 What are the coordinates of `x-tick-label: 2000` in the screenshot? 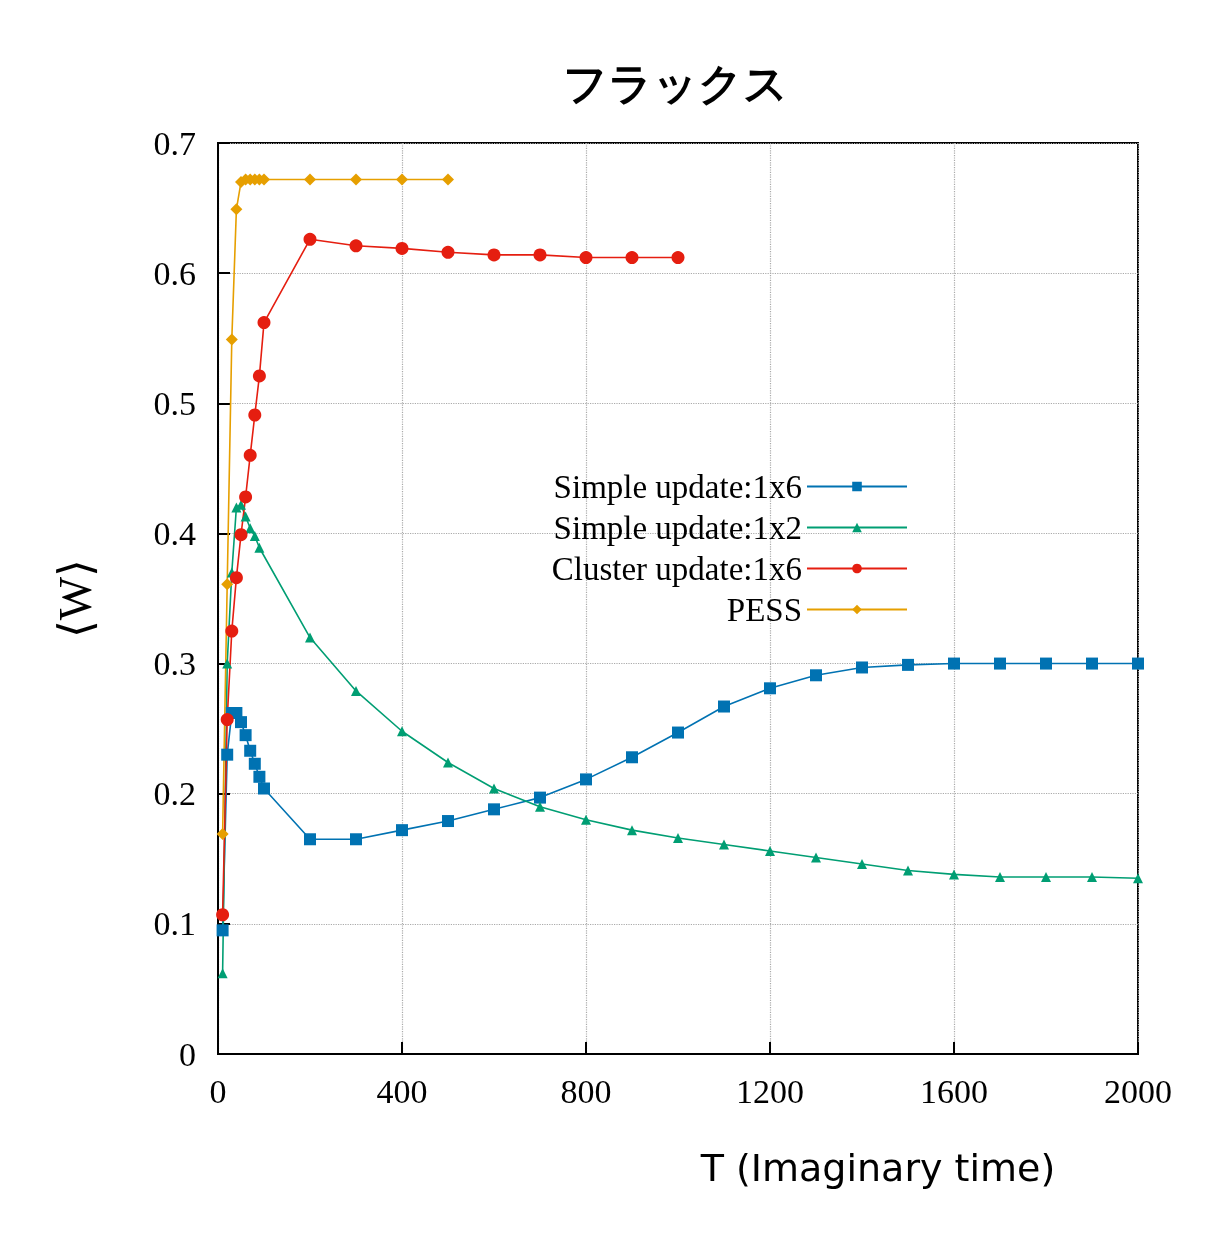 It's located at (1138, 1091).